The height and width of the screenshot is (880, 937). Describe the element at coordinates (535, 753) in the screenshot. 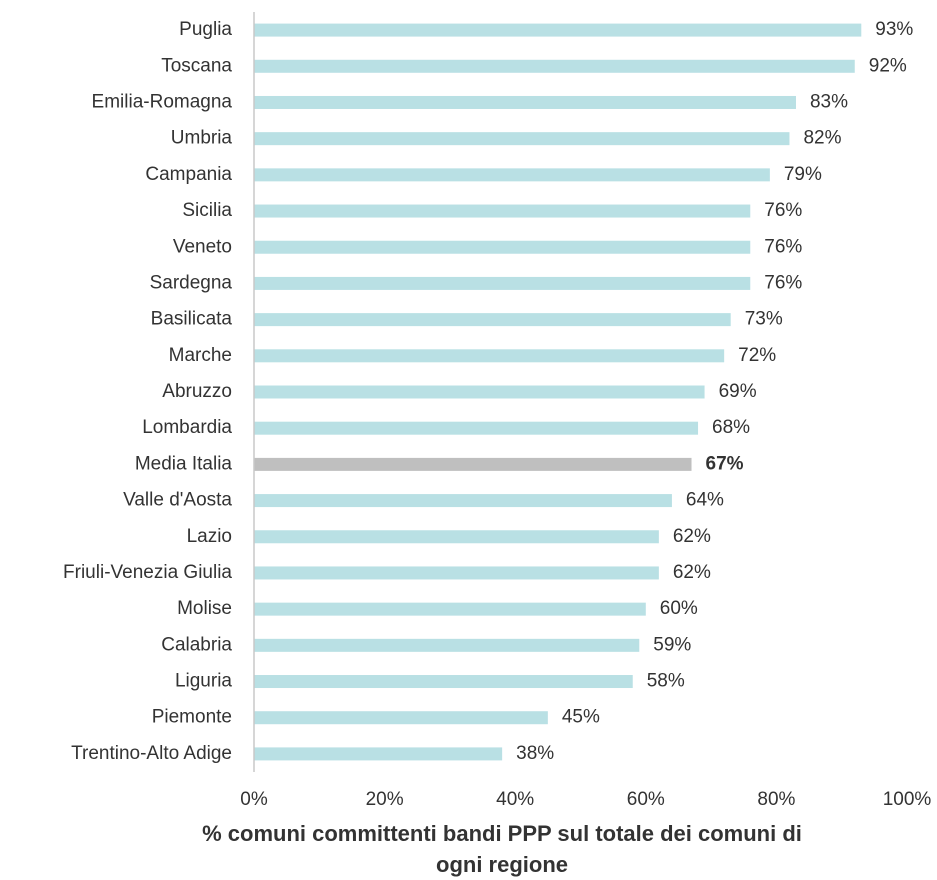

I see `value-label: 38%` at that location.